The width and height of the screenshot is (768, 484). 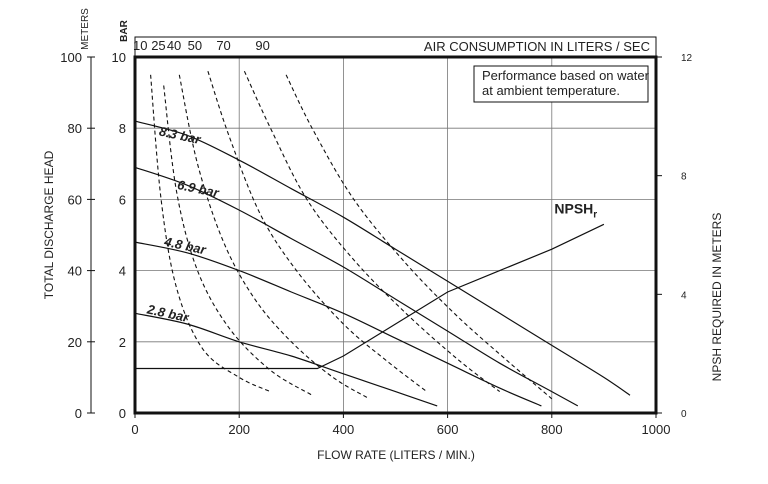 I want to click on curve-label: NPSHr, so click(x=575, y=211).